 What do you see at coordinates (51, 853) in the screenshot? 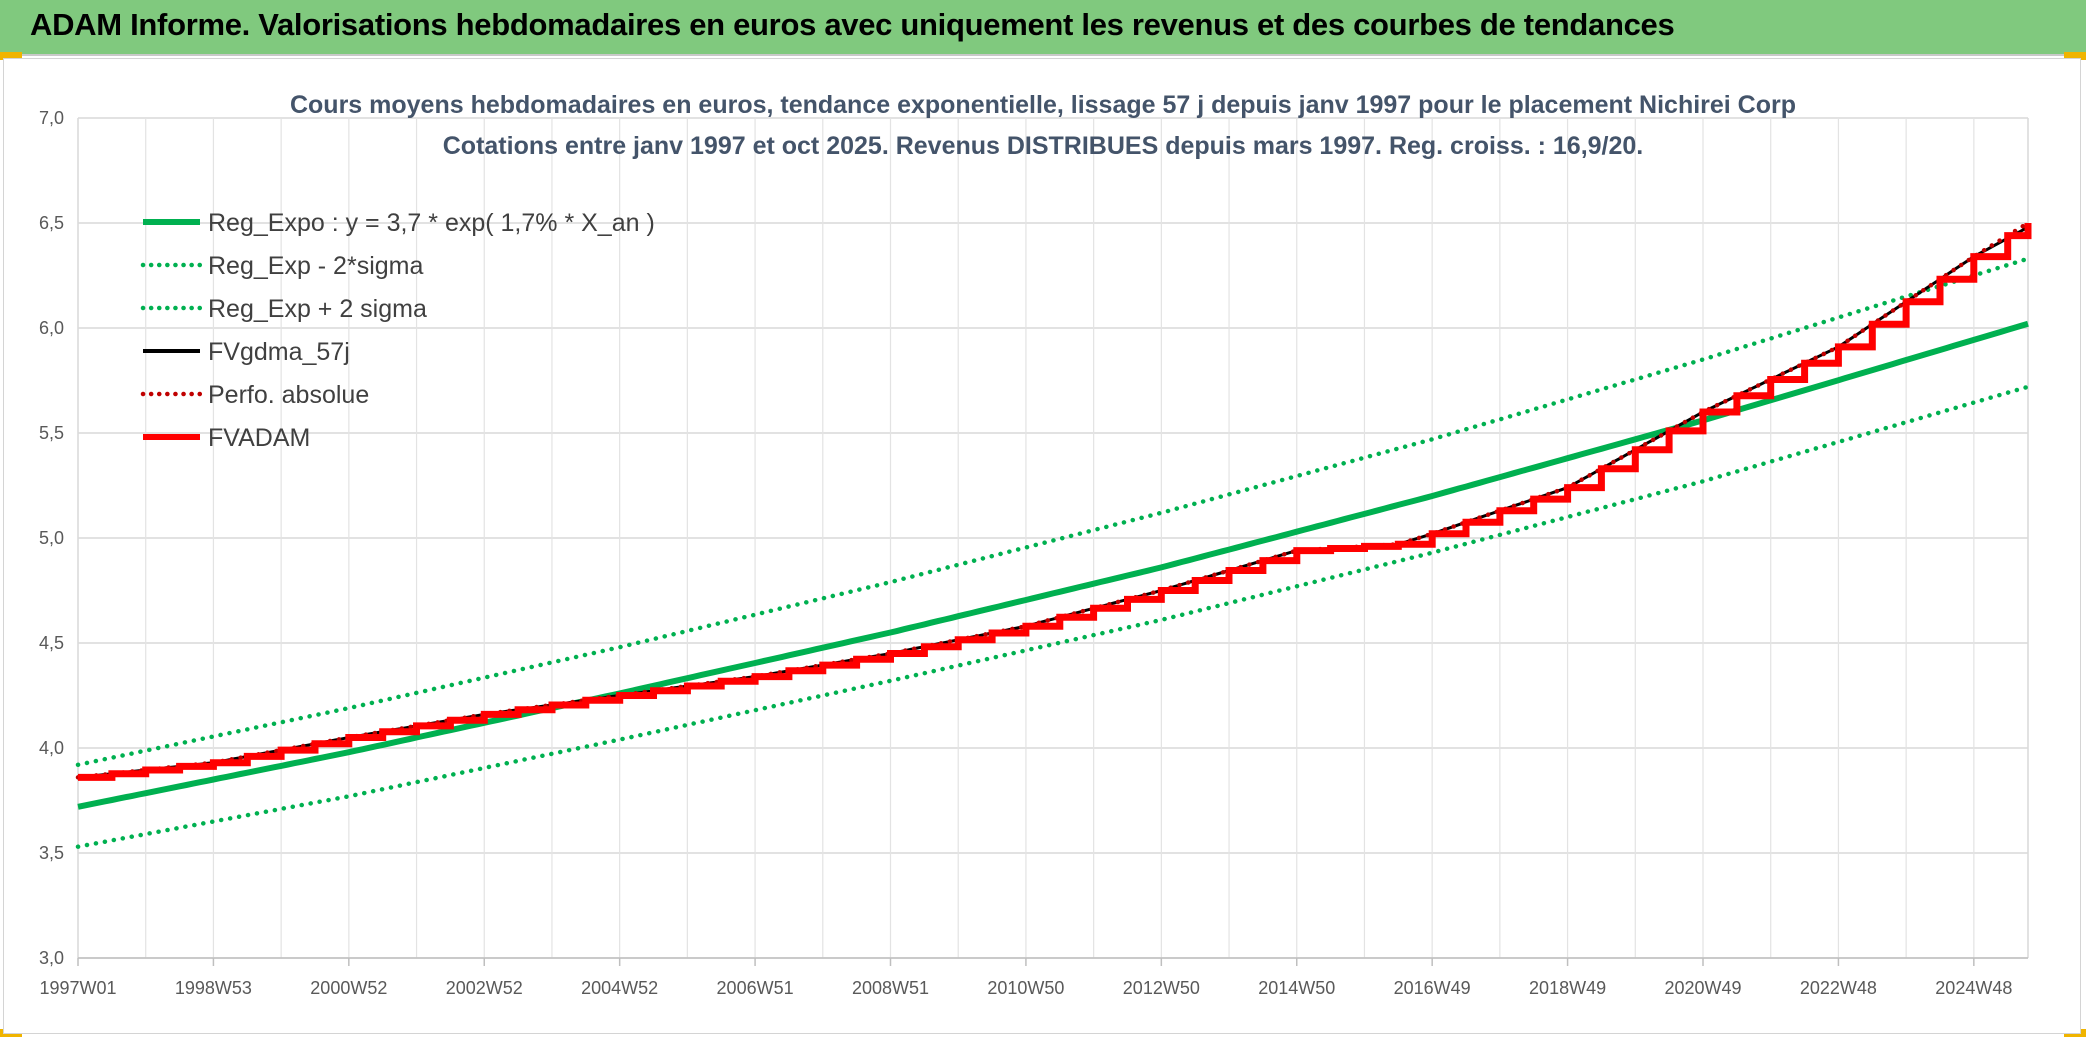
I see `y-tick-label: 3,5` at bounding box center [51, 853].